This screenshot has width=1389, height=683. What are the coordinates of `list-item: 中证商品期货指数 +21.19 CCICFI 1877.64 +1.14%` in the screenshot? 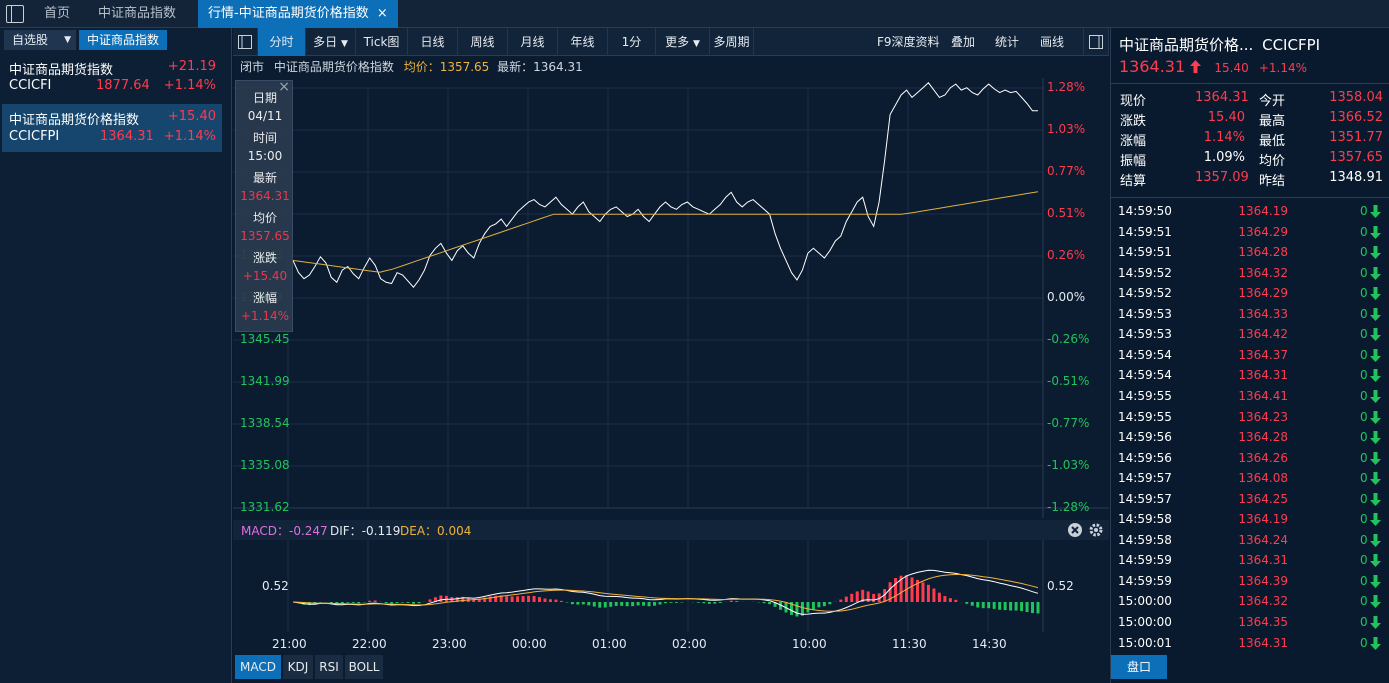 It's located at (111, 80).